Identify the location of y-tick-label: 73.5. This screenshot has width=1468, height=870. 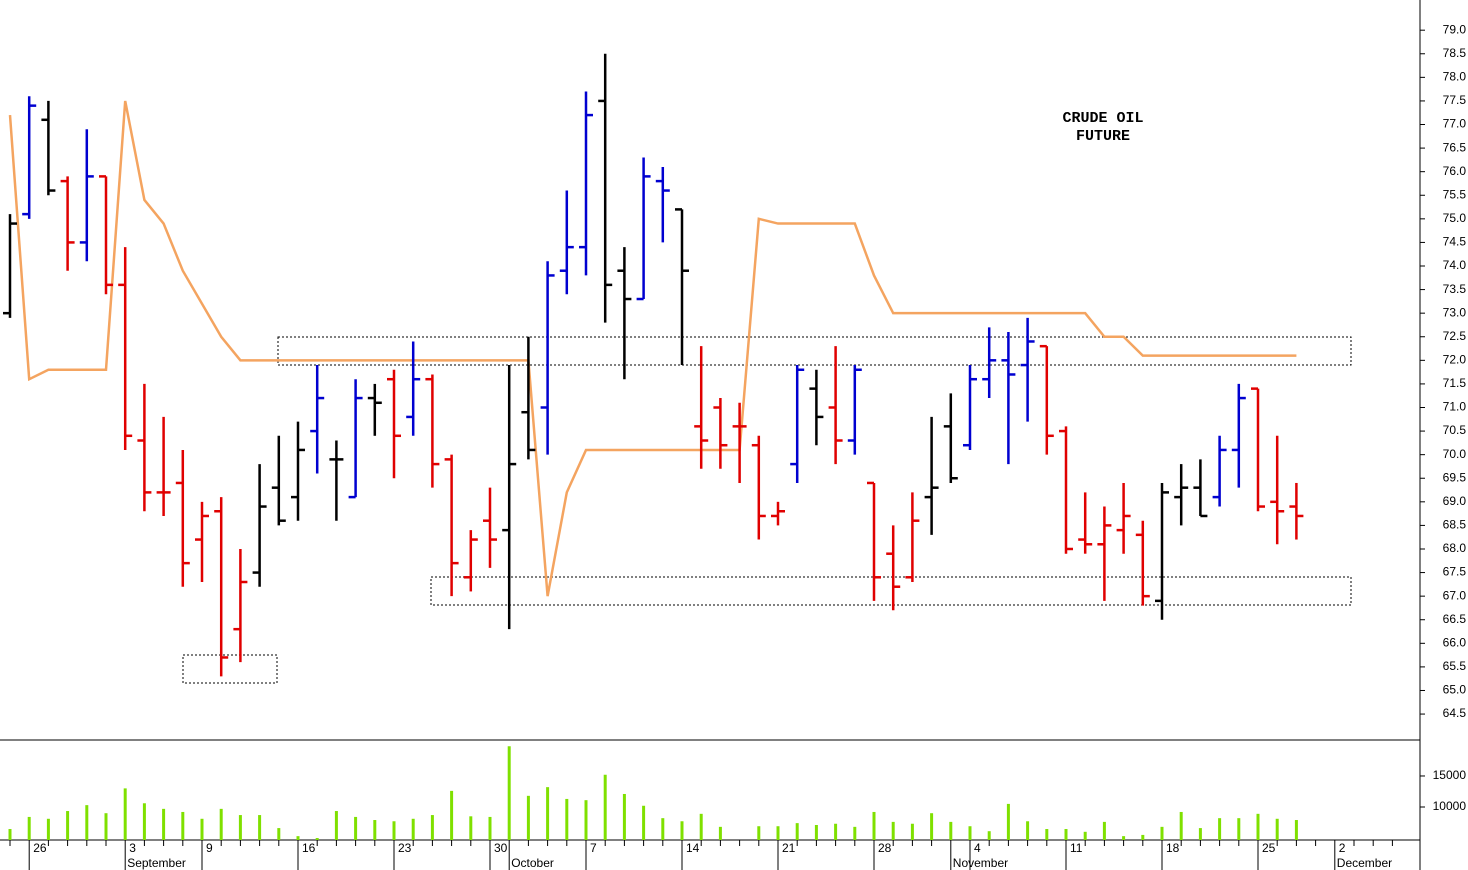
(1455, 289).